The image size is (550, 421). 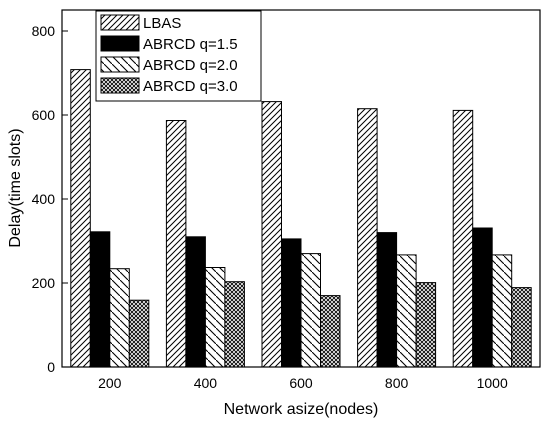 I want to click on legend-label: ABRCD q=1.5, so click(x=190, y=44).